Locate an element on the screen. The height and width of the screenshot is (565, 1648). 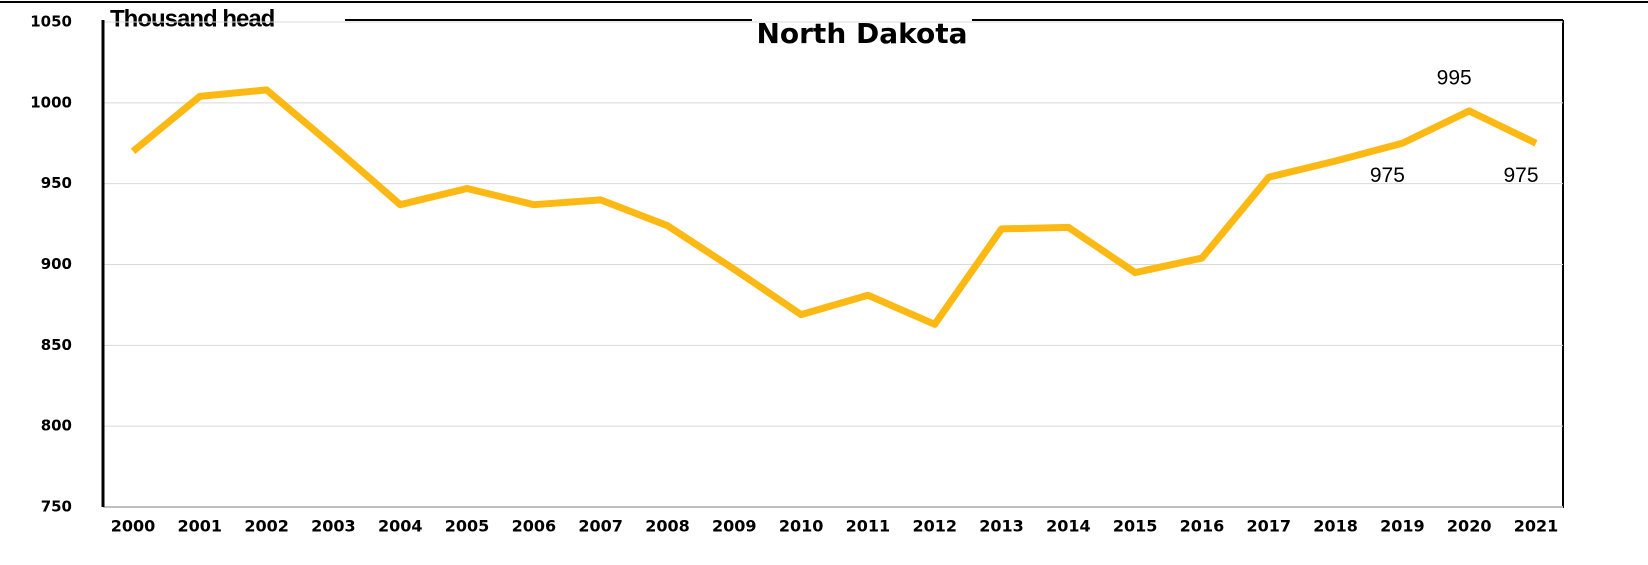
x-tick-label: 2011 is located at coordinates (868, 526).